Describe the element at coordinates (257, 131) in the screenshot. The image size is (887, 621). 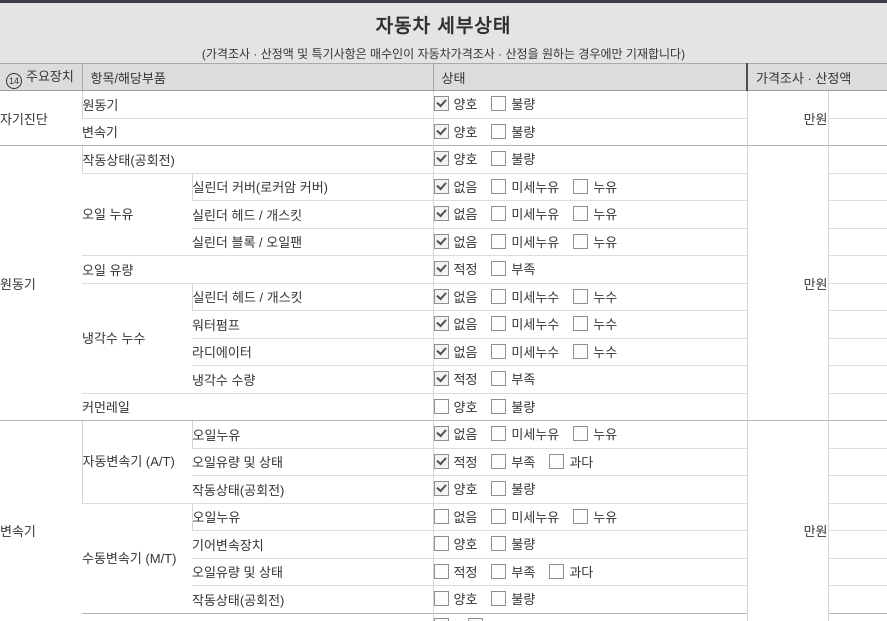
I see `item-cell: 변속기` at that location.